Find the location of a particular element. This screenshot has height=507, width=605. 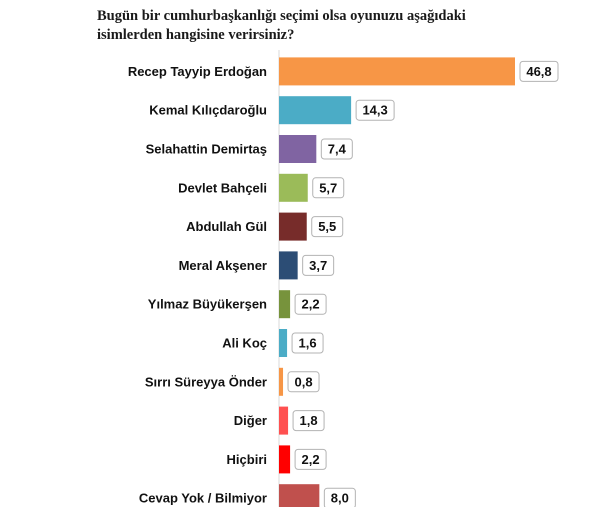

value-label-1: 46,8 is located at coordinates (538, 71).